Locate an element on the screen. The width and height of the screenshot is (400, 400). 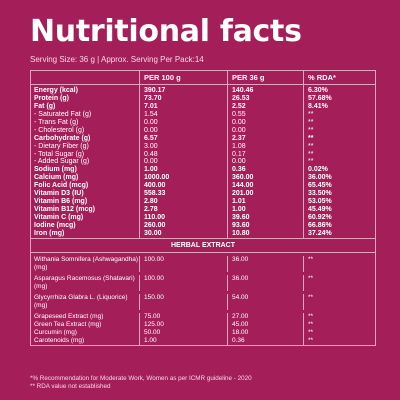
herbal-name-cell: Glycyrrhiza Glabra L. (Liquorice)(mg) is located at coordinates (85, 302).